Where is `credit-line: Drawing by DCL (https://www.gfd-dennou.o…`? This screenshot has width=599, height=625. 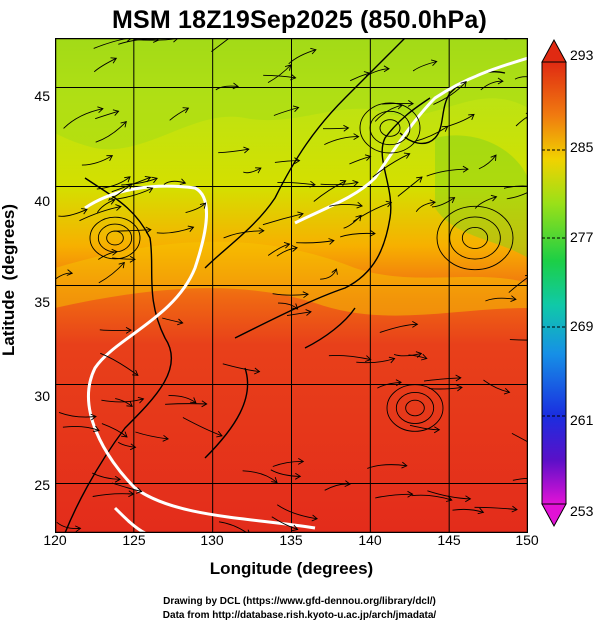 credit-line: Drawing by DCL (https://www.gfd-dennou.o… is located at coordinates (299, 601).